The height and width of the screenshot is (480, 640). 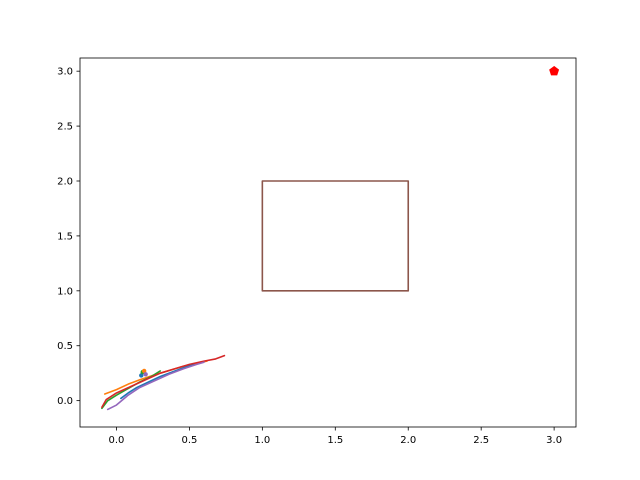 What do you see at coordinates (335, 440) in the screenshot?
I see `x-tick-label: 1.5` at bounding box center [335, 440].